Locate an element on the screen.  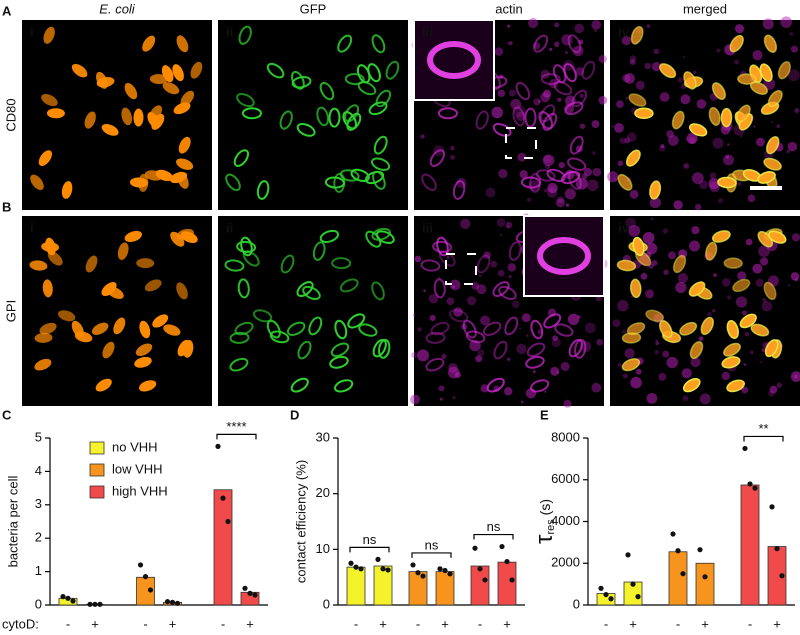
tile-label: i is located at coordinates (32, 227).